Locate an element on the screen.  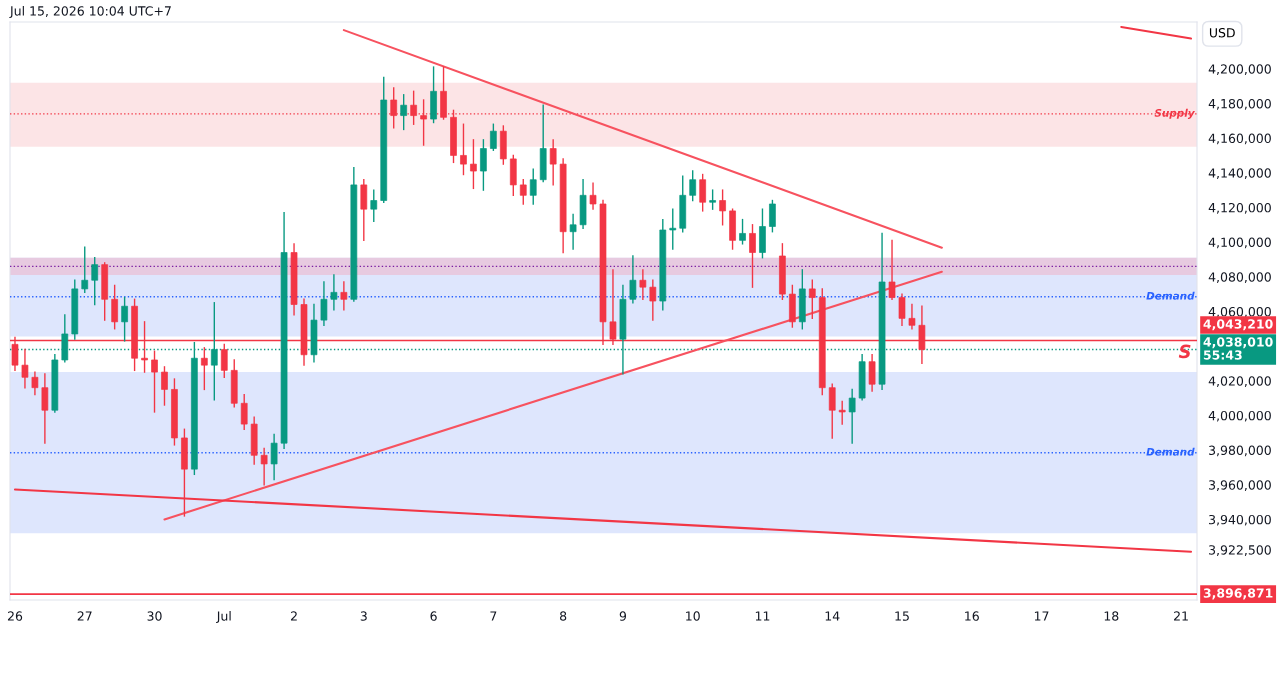
chart-title: Jul 15, 2026 10:04 UTC+7 is located at coordinates (90, 11).